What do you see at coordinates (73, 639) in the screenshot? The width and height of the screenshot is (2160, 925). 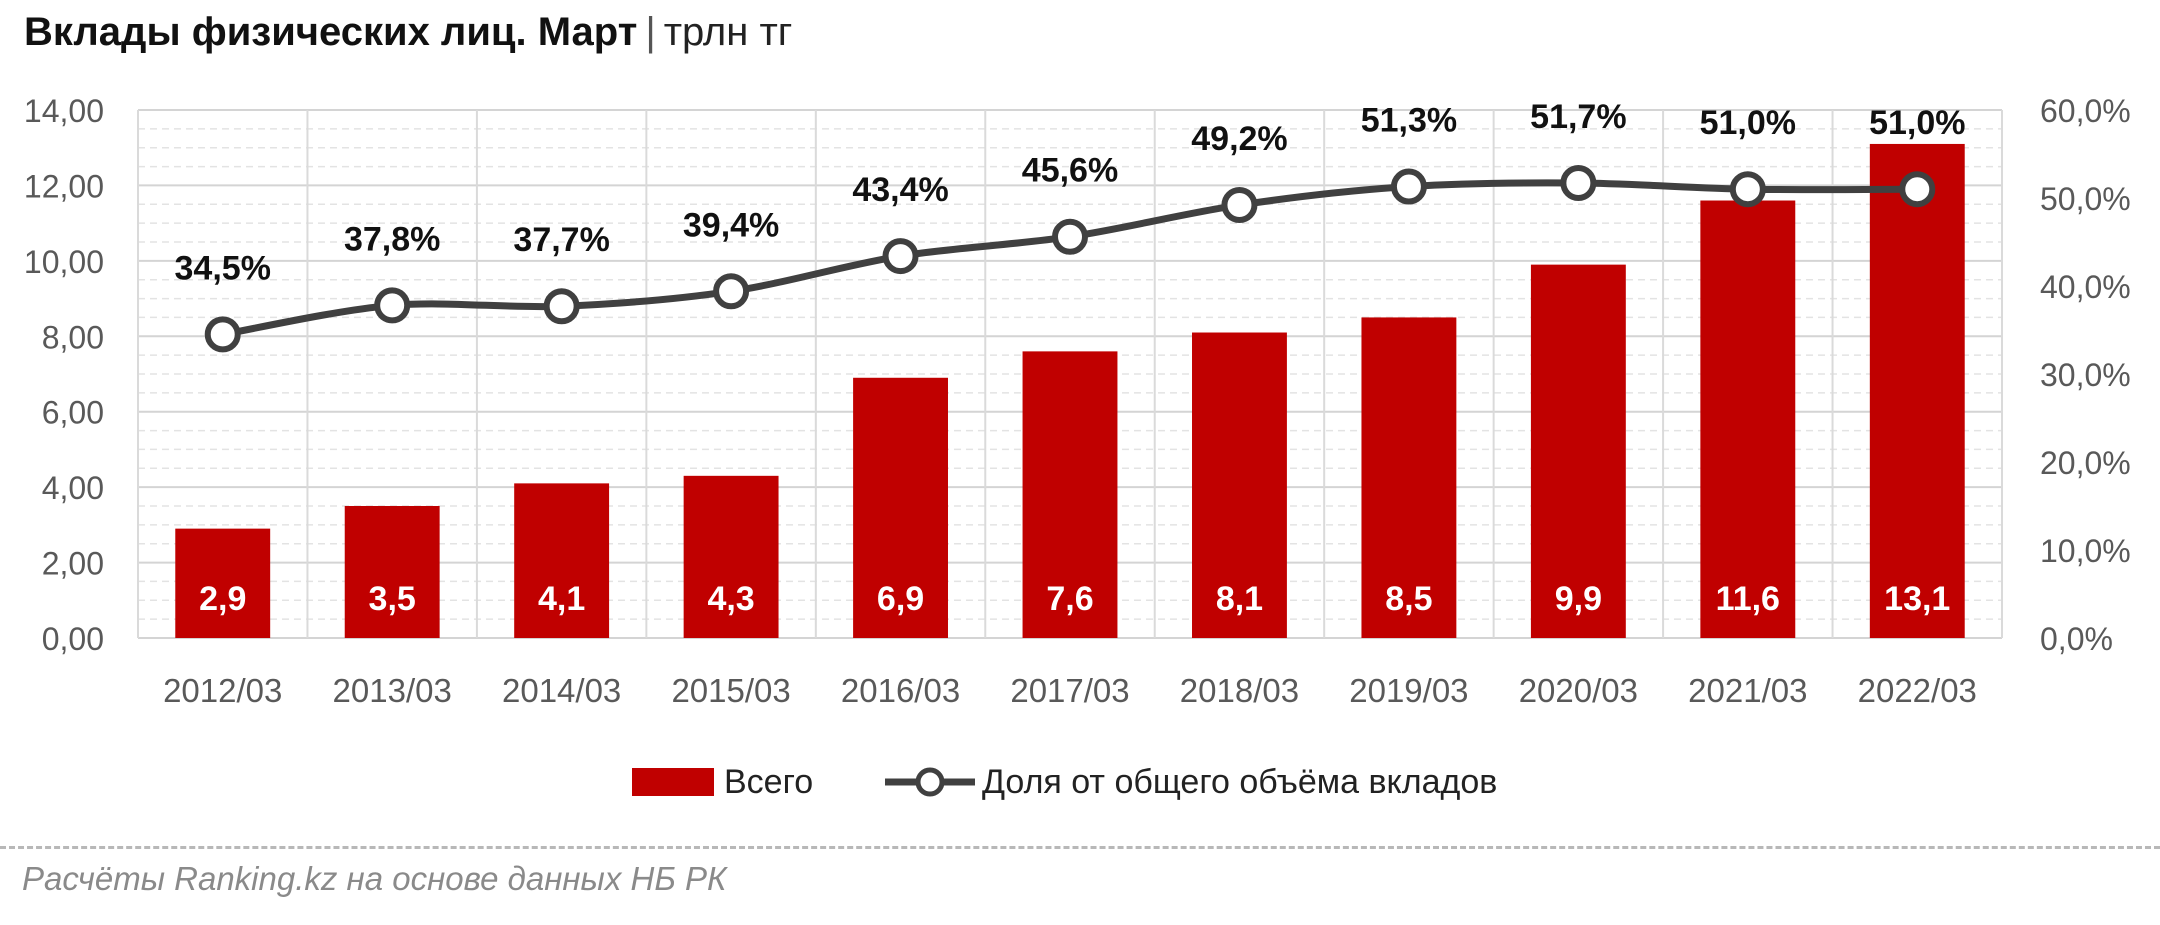 I see `left-axis-tick-label: 0,00` at bounding box center [73, 639].